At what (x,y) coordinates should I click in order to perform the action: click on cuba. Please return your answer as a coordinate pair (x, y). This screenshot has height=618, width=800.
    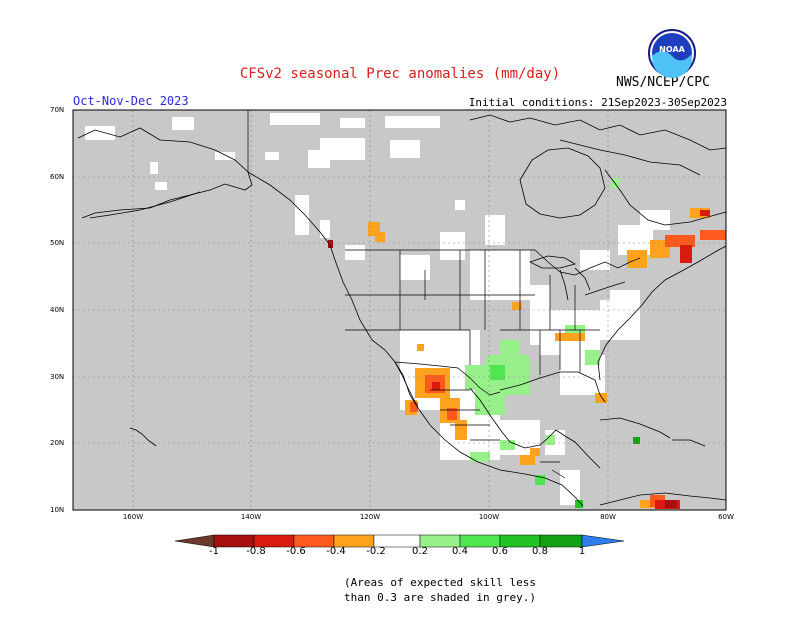
    Looking at the image, I should click on (635, 428).